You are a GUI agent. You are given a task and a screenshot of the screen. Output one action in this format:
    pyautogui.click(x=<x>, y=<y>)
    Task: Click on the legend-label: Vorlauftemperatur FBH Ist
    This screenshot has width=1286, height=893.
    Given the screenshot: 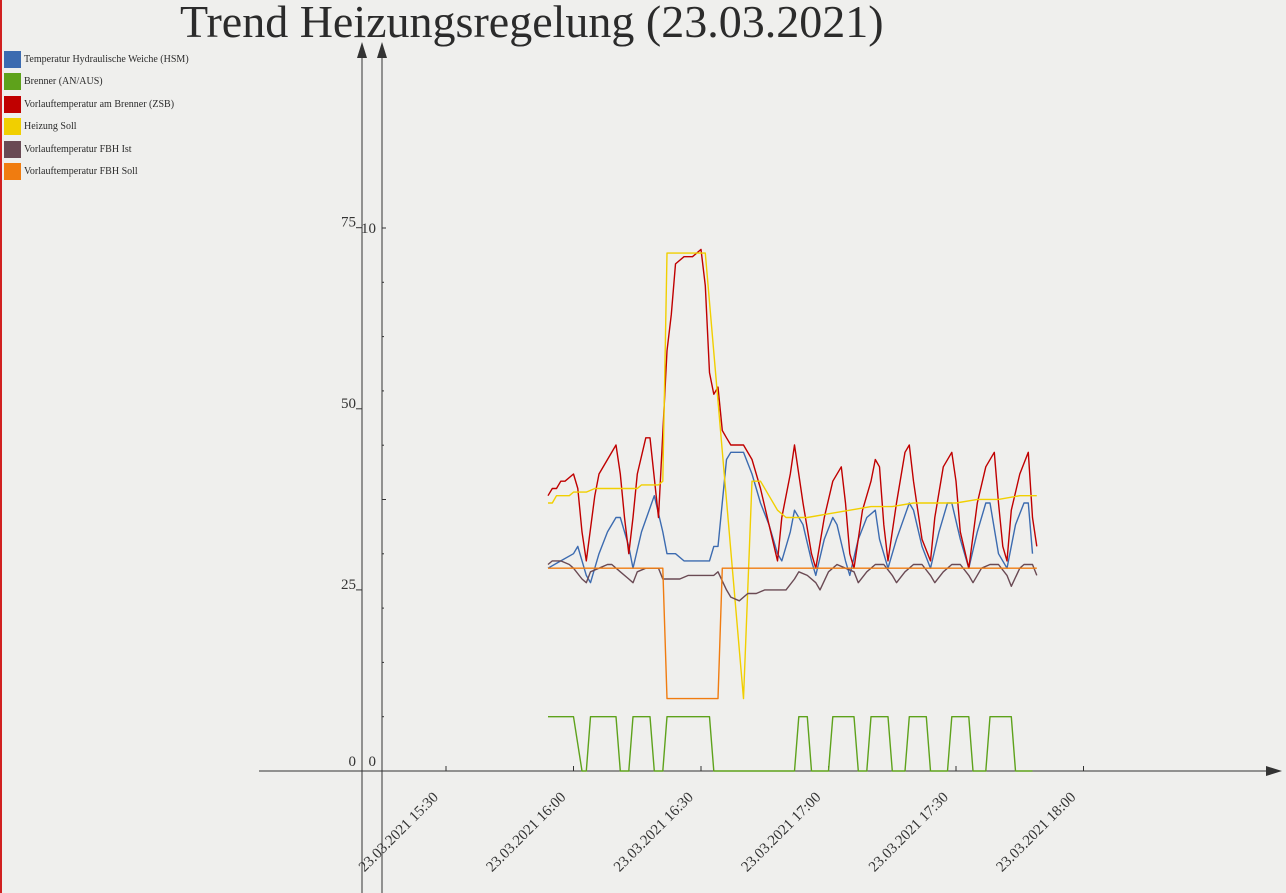 What is the action you would take?
    pyautogui.click(x=78, y=149)
    